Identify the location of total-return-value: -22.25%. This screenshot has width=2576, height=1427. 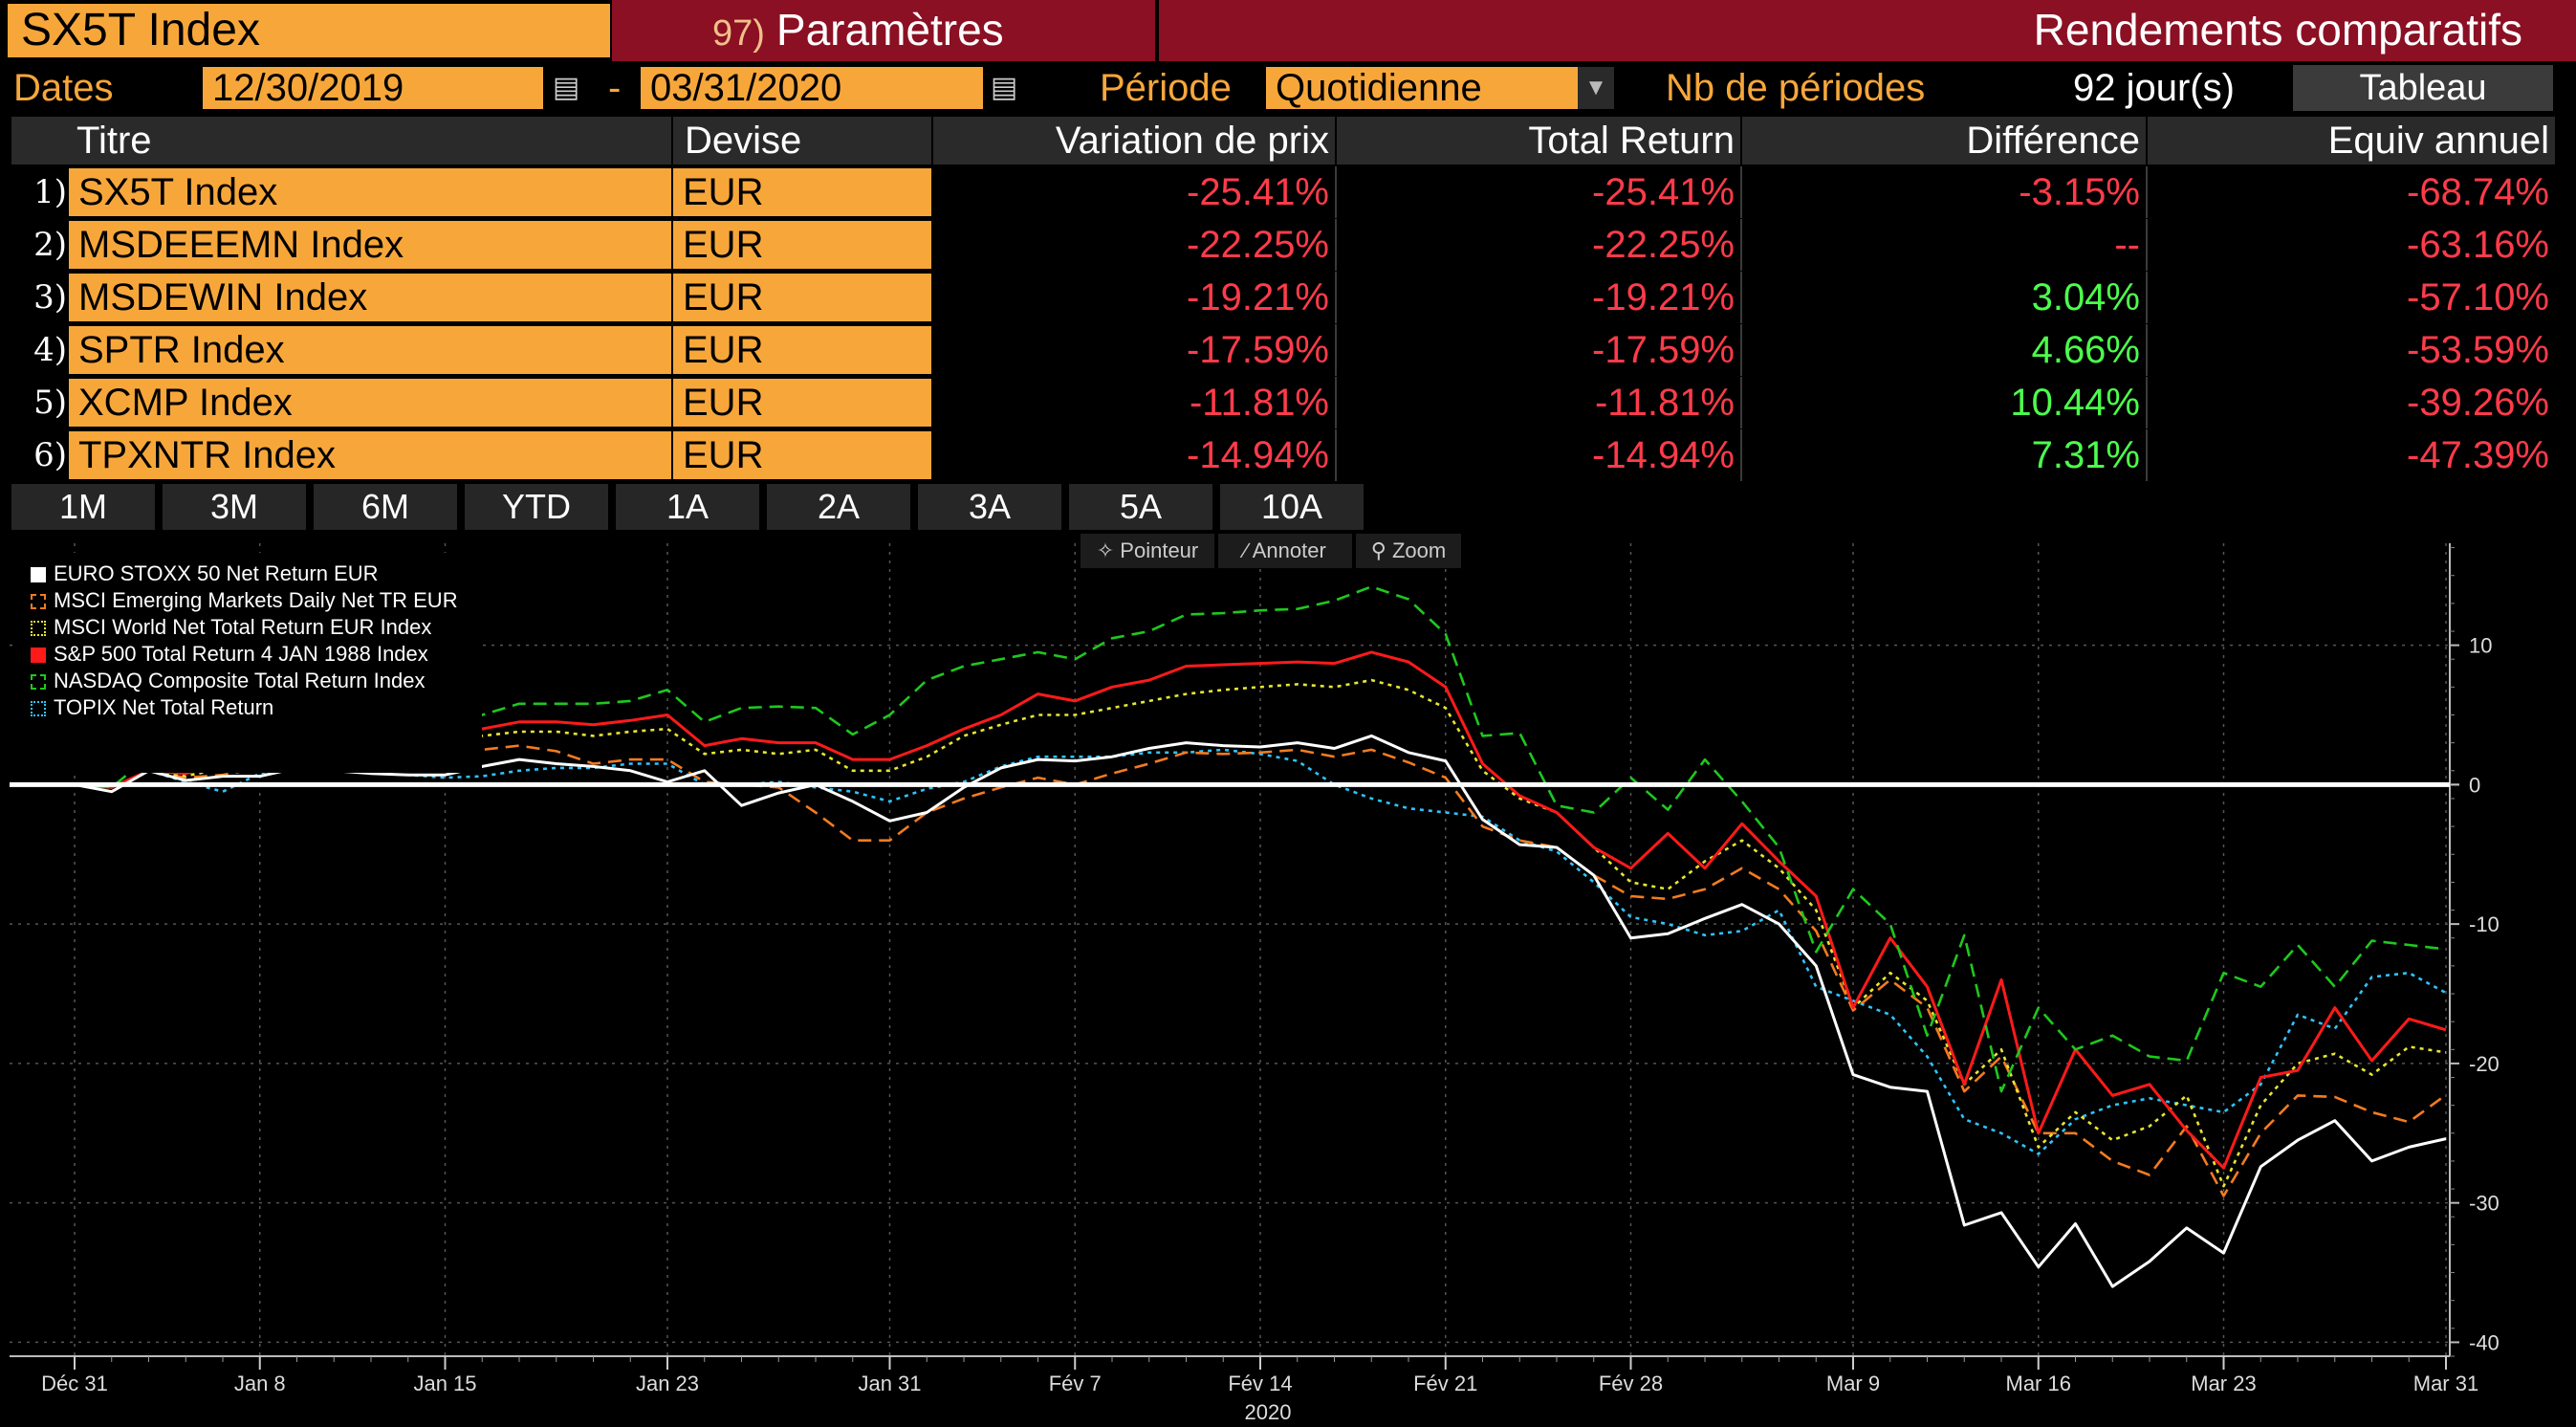
(1663, 245).